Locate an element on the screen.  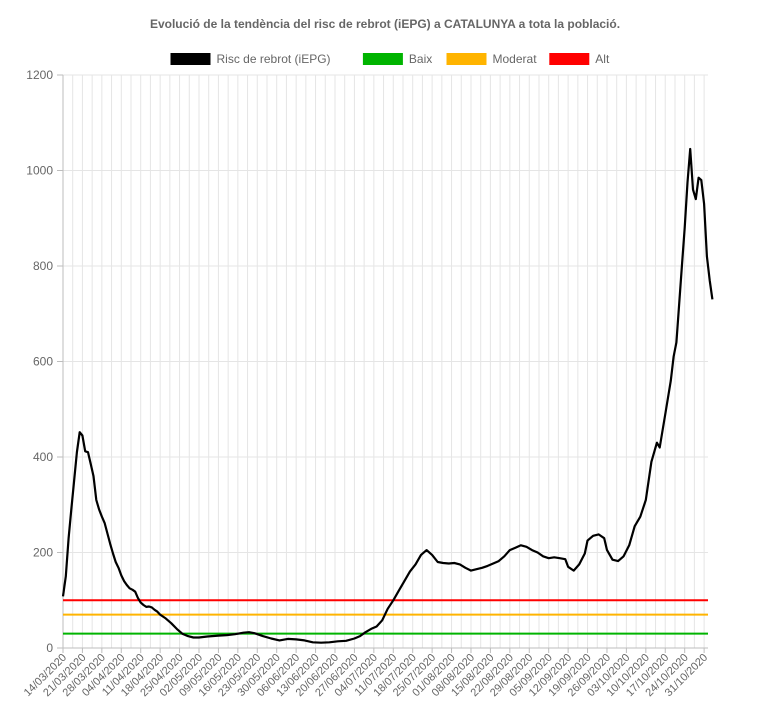
legend: Risc de rebrot (iEPG) Baix Moderat Alt is located at coordinates (390, 59).